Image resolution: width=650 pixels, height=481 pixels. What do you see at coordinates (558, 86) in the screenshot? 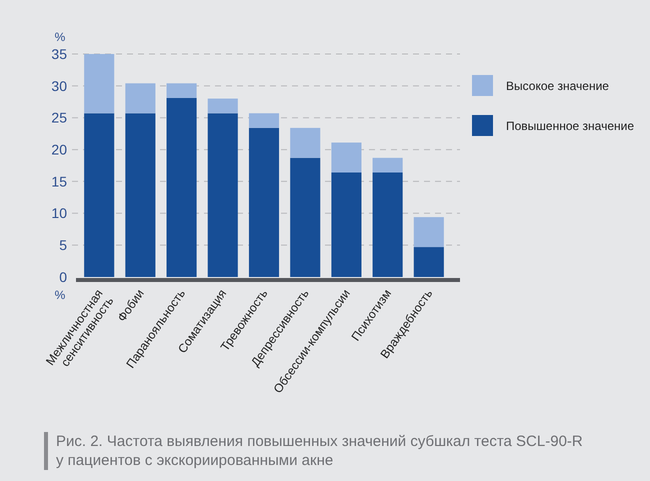
I see `legend-label: Высокое значение` at bounding box center [558, 86].